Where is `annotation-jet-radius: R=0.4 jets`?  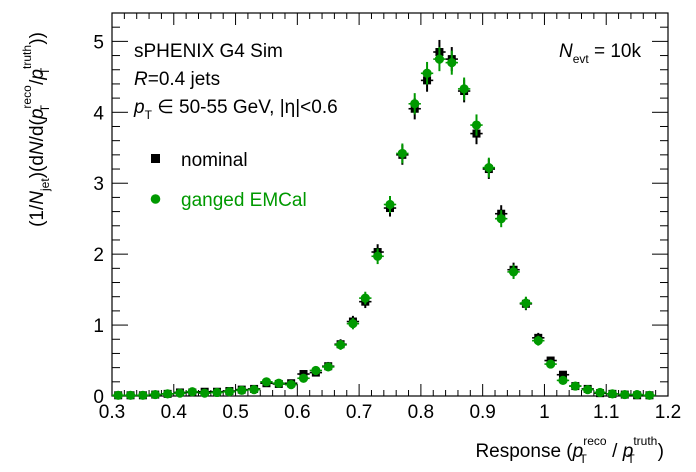 annotation-jet-radius: R=0.4 jets is located at coordinates (177, 79).